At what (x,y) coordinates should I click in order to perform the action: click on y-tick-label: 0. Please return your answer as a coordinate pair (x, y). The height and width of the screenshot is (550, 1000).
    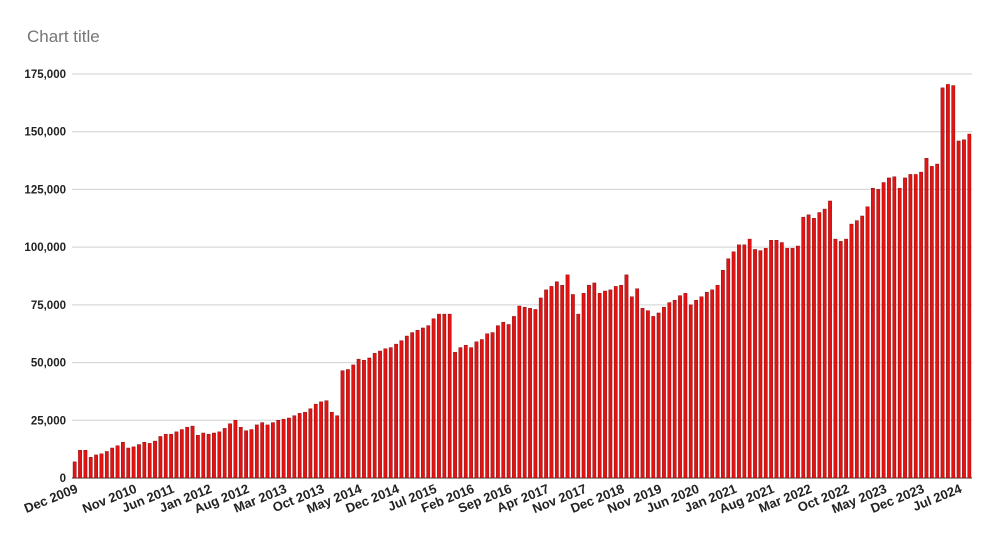
    Looking at the image, I should click on (63, 479).